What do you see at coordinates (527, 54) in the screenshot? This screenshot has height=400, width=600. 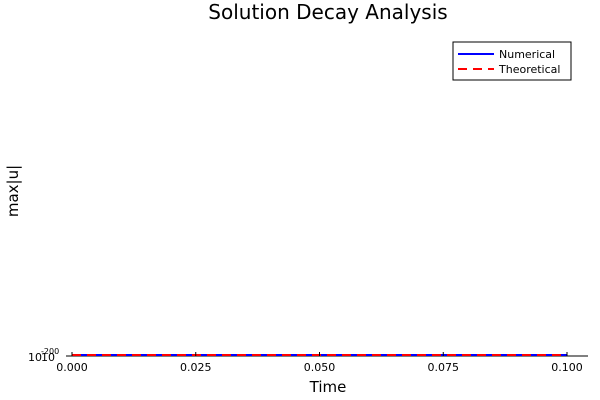 I see `legend-label-1: Numerical` at bounding box center [527, 54].